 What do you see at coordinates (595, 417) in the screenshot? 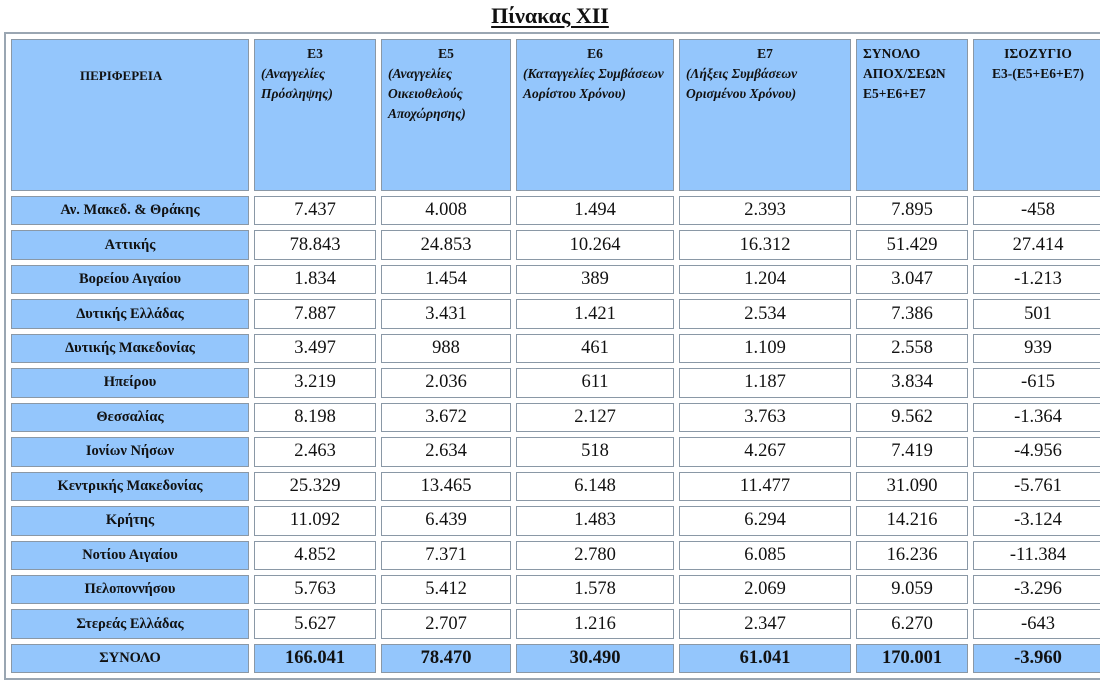
I see `cell-e6: 2.127` at bounding box center [595, 417].